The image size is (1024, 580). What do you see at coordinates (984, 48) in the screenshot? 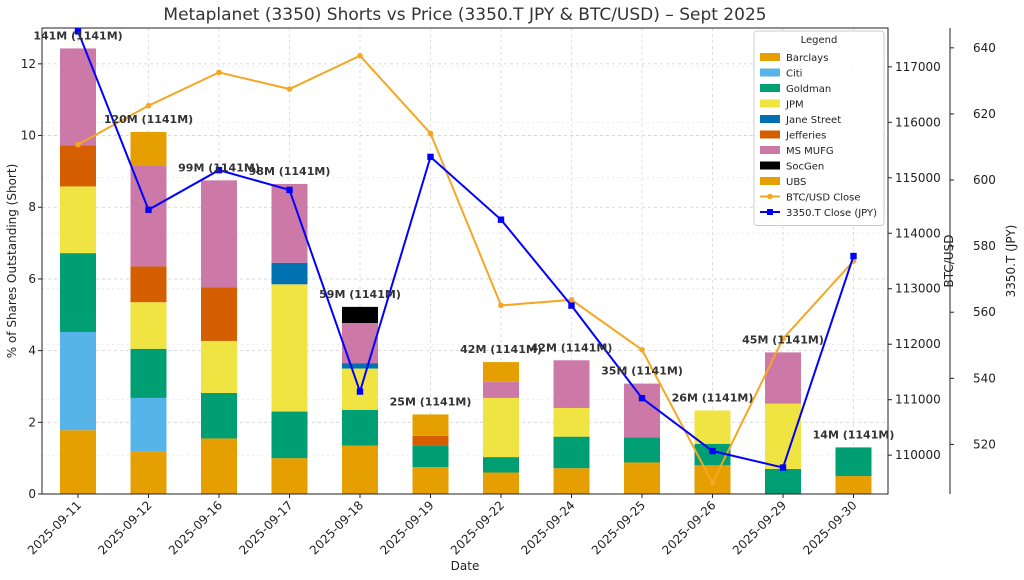
I see `jpy-tick-label-6: 640` at bounding box center [984, 48].